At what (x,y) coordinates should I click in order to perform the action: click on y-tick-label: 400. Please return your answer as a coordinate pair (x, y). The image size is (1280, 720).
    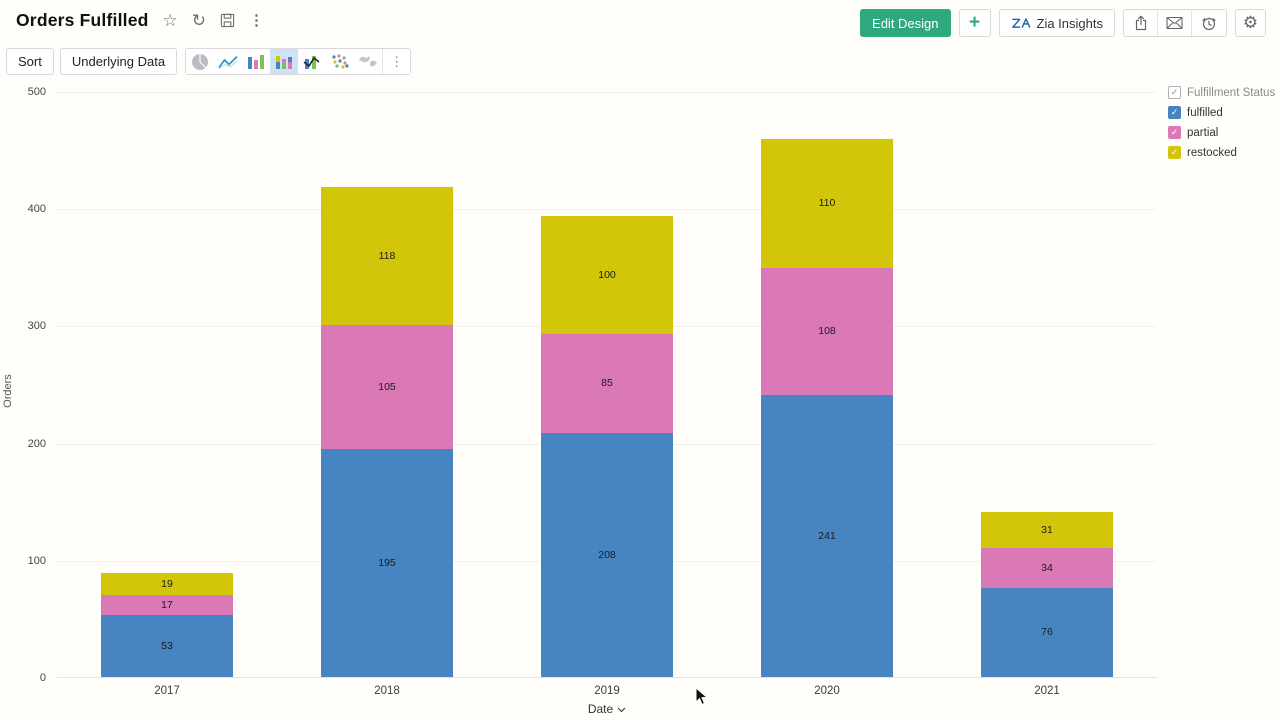
    Looking at the image, I should click on (36, 209).